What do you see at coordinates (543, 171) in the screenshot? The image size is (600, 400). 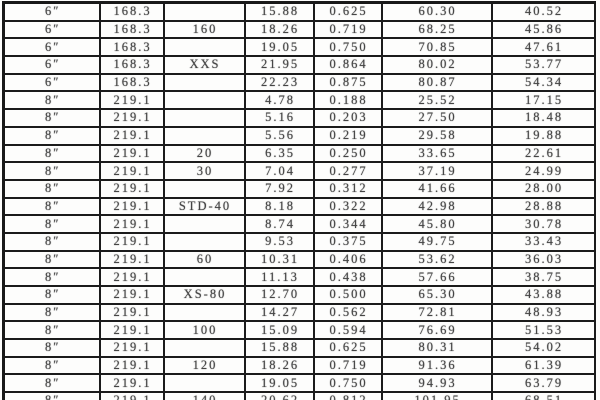 I see `table-cell: 24.99` at bounding box center [543, 171].